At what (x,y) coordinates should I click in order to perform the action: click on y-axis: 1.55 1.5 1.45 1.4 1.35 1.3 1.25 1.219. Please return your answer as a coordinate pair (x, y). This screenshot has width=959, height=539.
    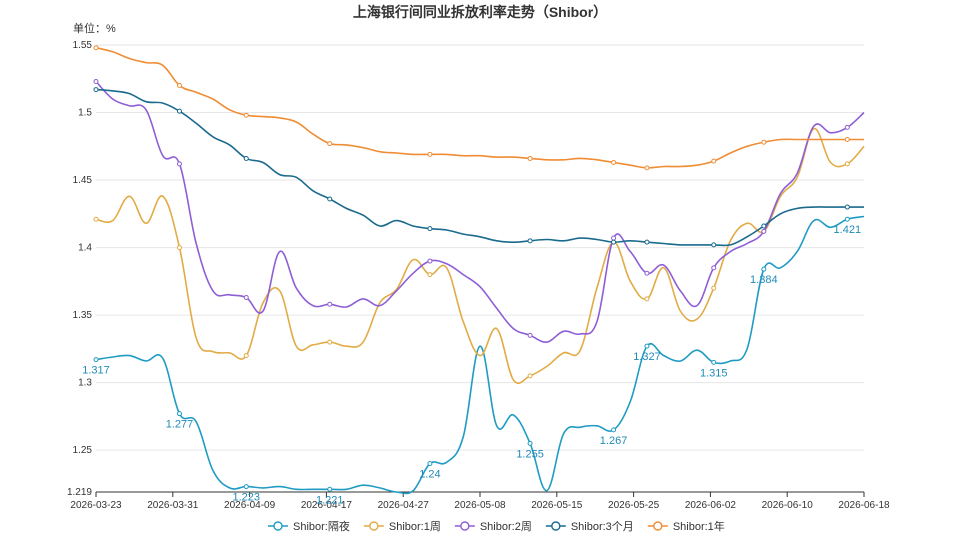
    Looking at the image, I should click on (79, 269).